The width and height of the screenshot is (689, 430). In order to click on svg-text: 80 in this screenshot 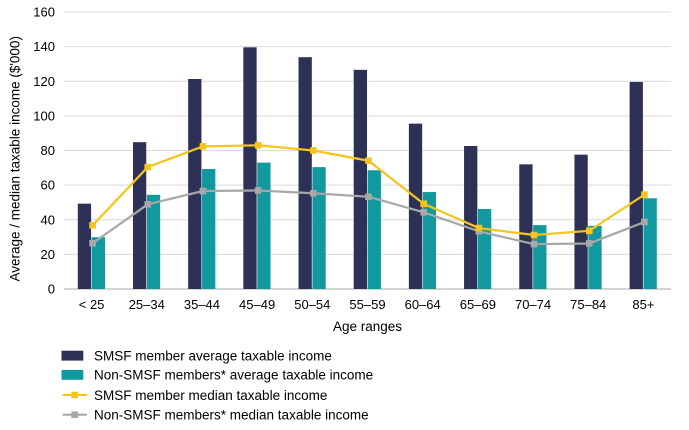, I will do `click(48, 150)`.